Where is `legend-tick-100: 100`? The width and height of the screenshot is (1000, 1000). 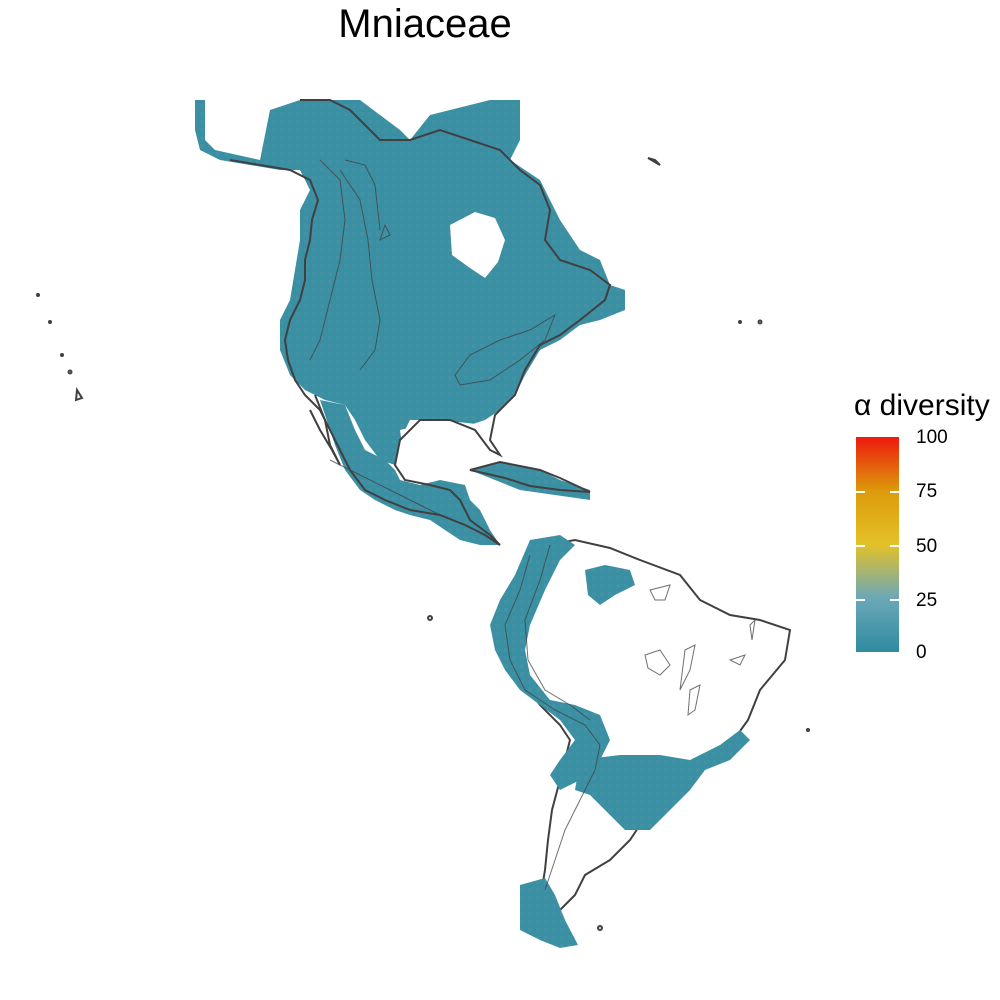 legend-tick-100: 100 is located at coordinates (932, 437).